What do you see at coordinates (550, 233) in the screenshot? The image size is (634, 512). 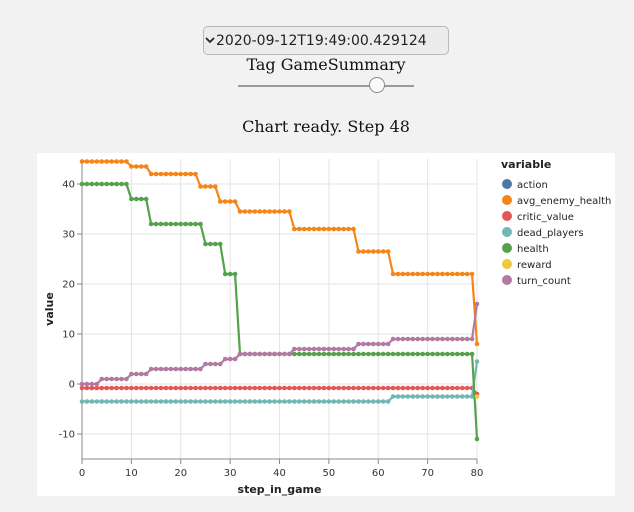 I see `legend-label: dead_players` at bounding box center [550, 233].